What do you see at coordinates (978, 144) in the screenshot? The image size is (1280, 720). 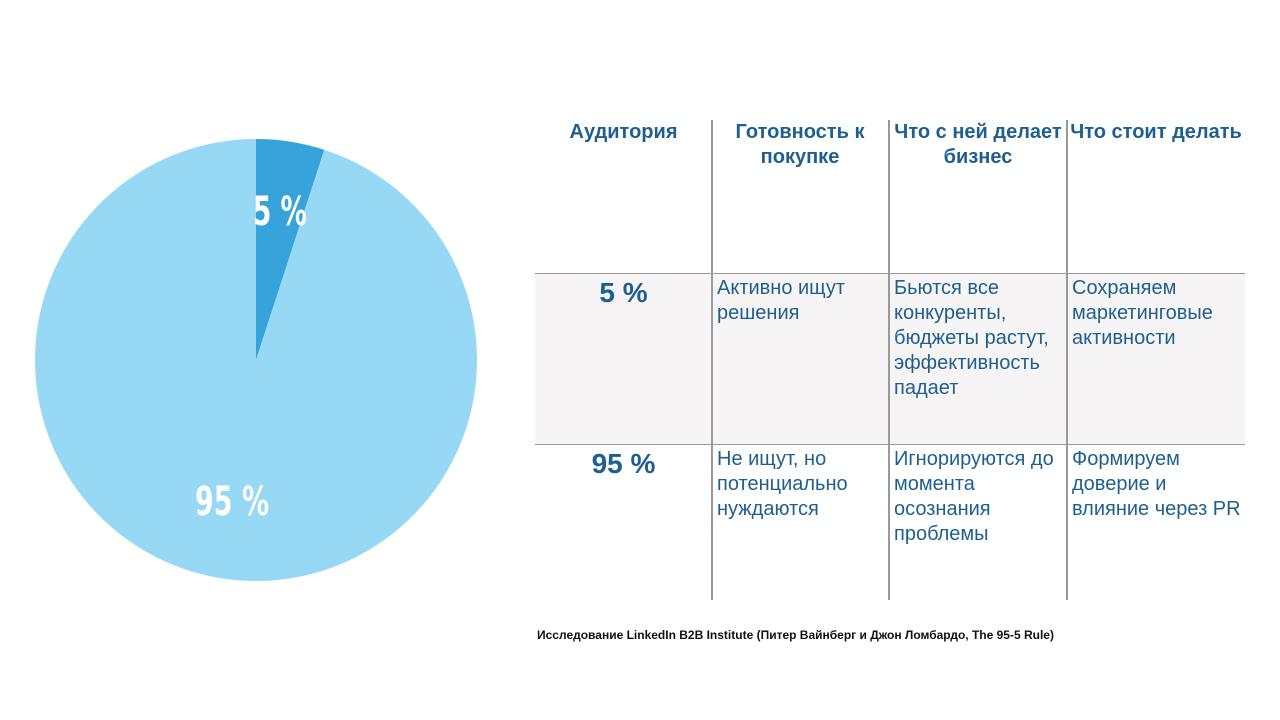 I see `header-business: Что с ней делает бизнес` at bounding box center [978, 144].